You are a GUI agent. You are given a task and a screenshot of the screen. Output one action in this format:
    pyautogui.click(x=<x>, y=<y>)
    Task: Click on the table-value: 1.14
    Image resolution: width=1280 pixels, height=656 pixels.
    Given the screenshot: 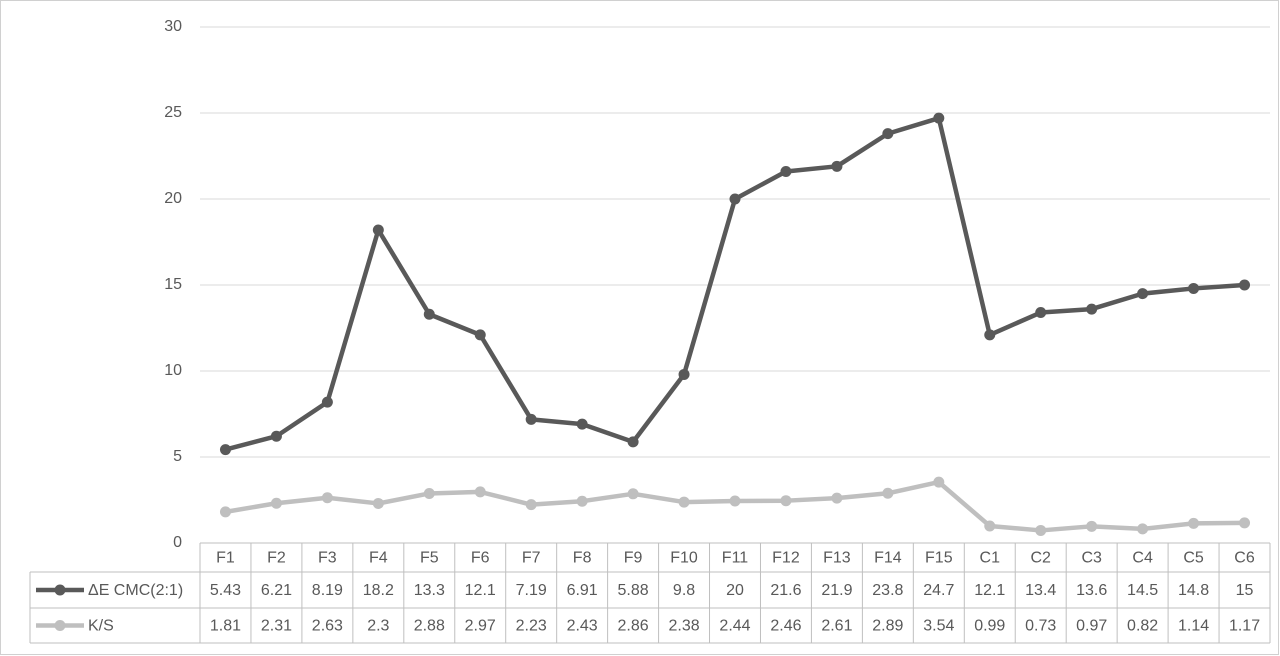 What is the action you would take?
    pyautogui.click(x=1193, y=626)
    